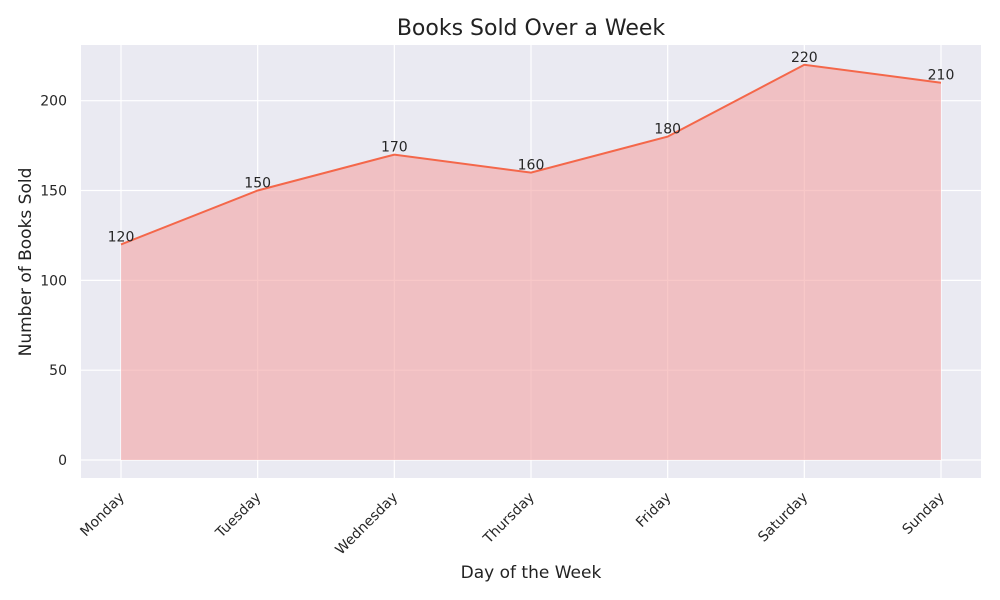 The height and width of the screenshot is (600, 1000). What do you see at coordinates (509, 519) in the screenshot?
I see `x-tick-label: Thursday` at bounding box center [509, 519].